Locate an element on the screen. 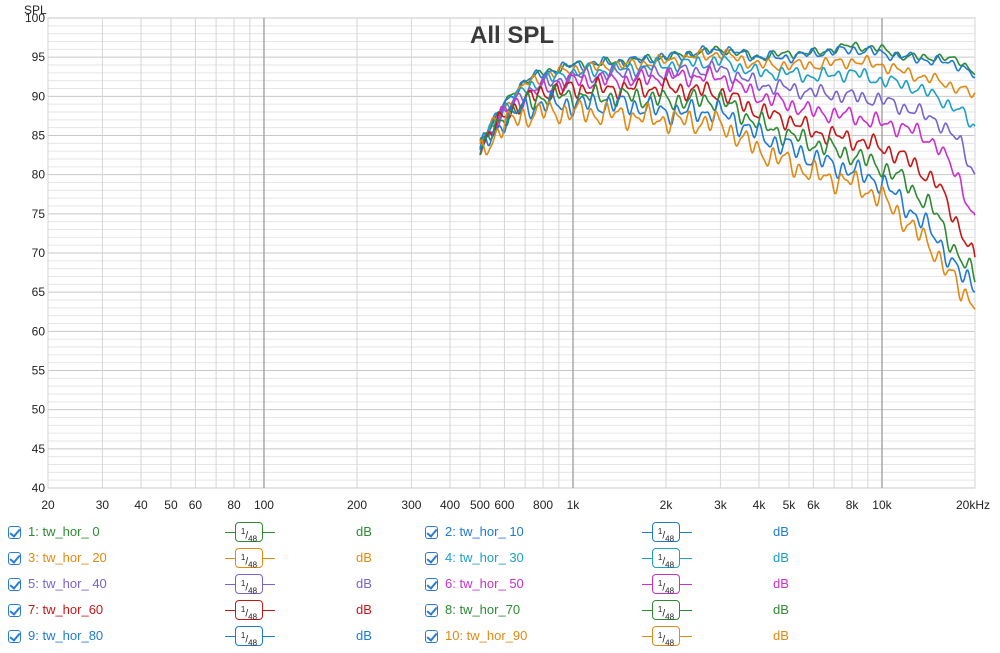 The width and height of the screenshot is (1000, 653). x-tick-label: 5k is located at coordinates (790, 505).